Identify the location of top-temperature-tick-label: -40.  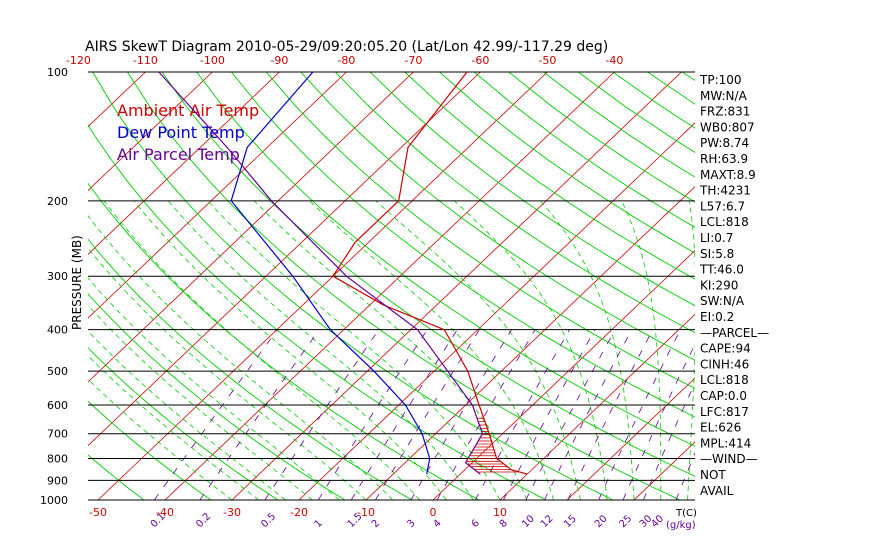
(614, 60).